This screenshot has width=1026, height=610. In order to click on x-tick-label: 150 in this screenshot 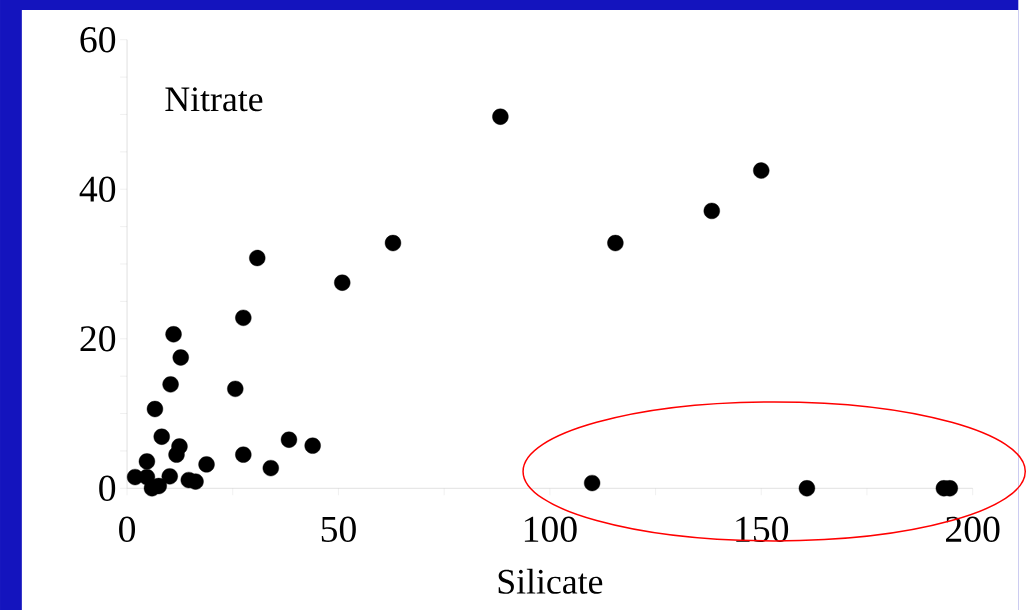, I will do `click(762, 529)`.